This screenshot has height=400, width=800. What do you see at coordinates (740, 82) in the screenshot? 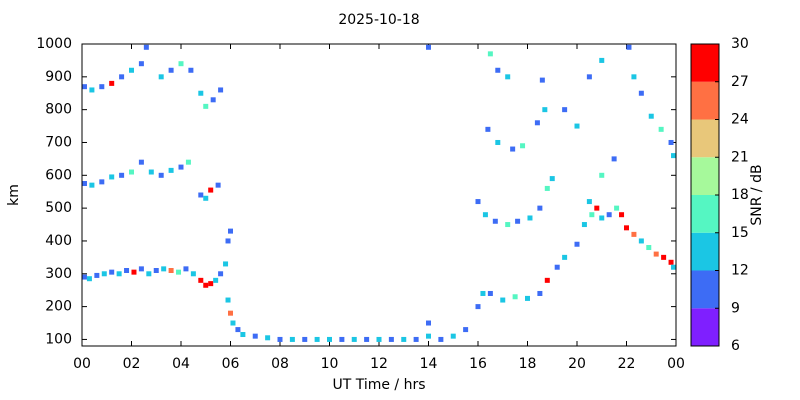
I see `colorbar-tick-label: 27` at bounding box center [740, 82].